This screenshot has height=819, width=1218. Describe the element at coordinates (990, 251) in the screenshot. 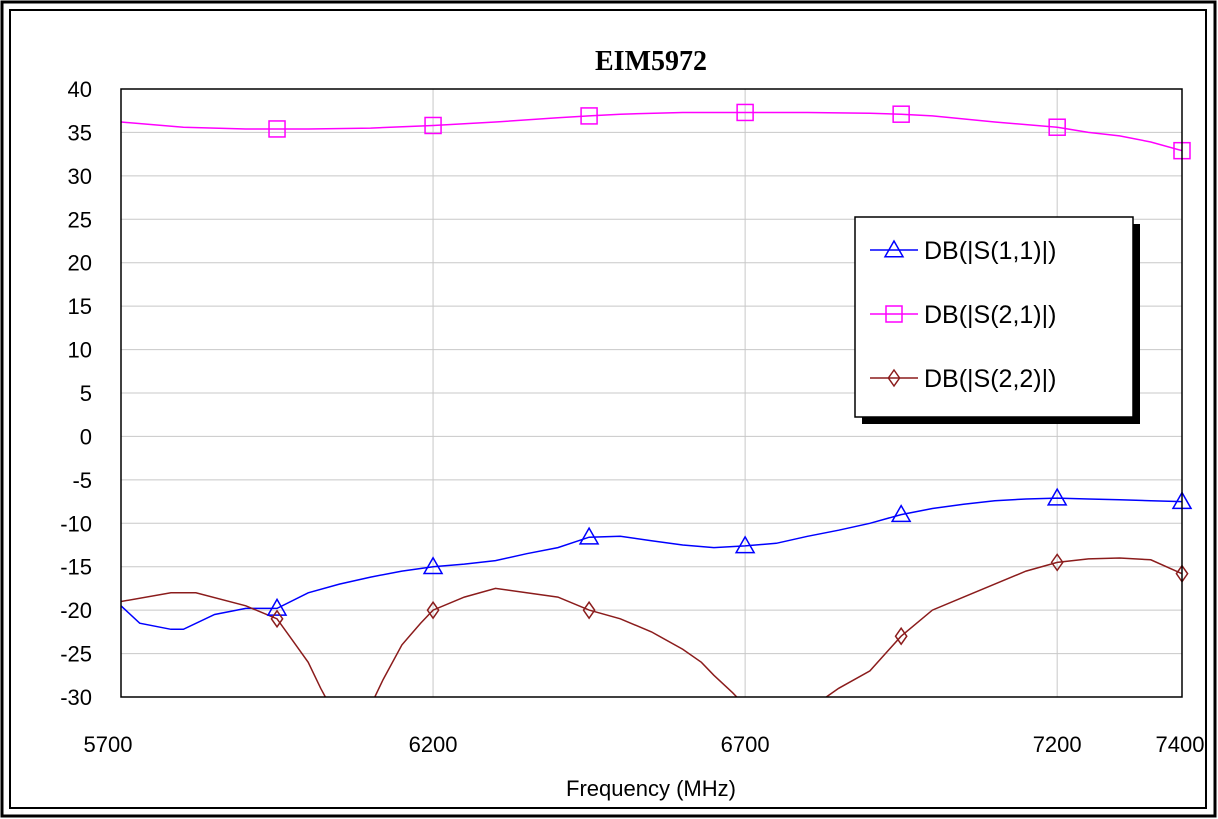

I see `legend-label: DB(|S(1,1)|)` at that location.